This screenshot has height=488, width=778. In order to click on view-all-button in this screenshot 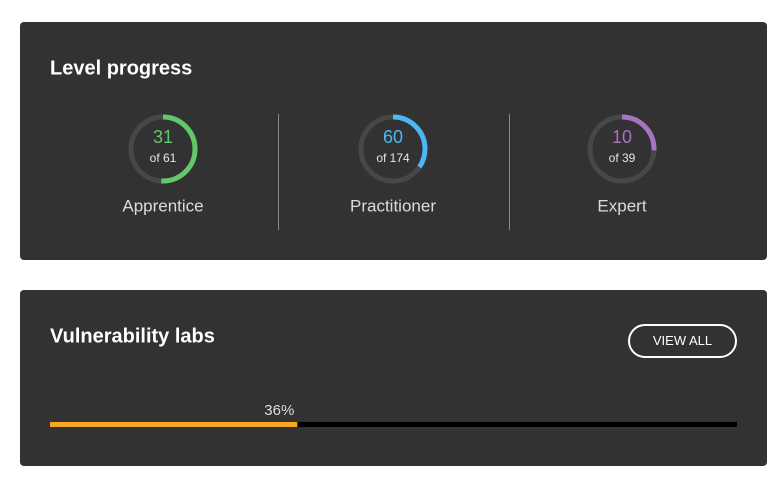, I will do `click(682, 341)`.